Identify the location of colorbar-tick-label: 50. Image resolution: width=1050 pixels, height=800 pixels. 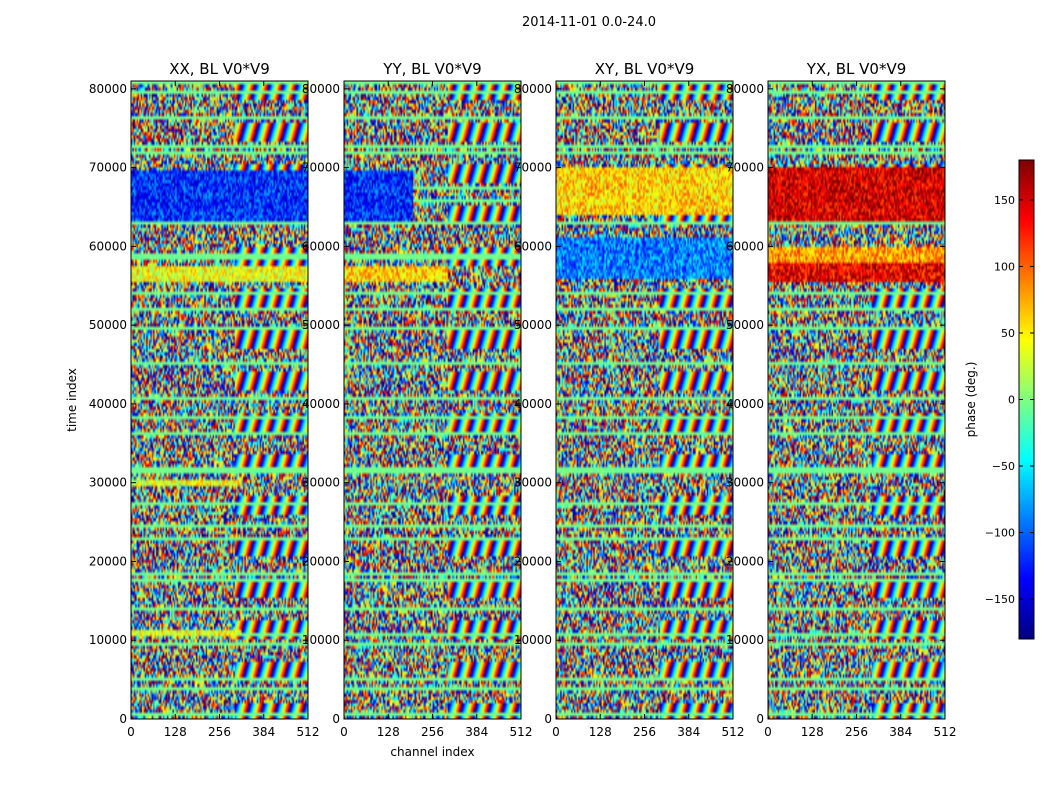
(1008, 333).